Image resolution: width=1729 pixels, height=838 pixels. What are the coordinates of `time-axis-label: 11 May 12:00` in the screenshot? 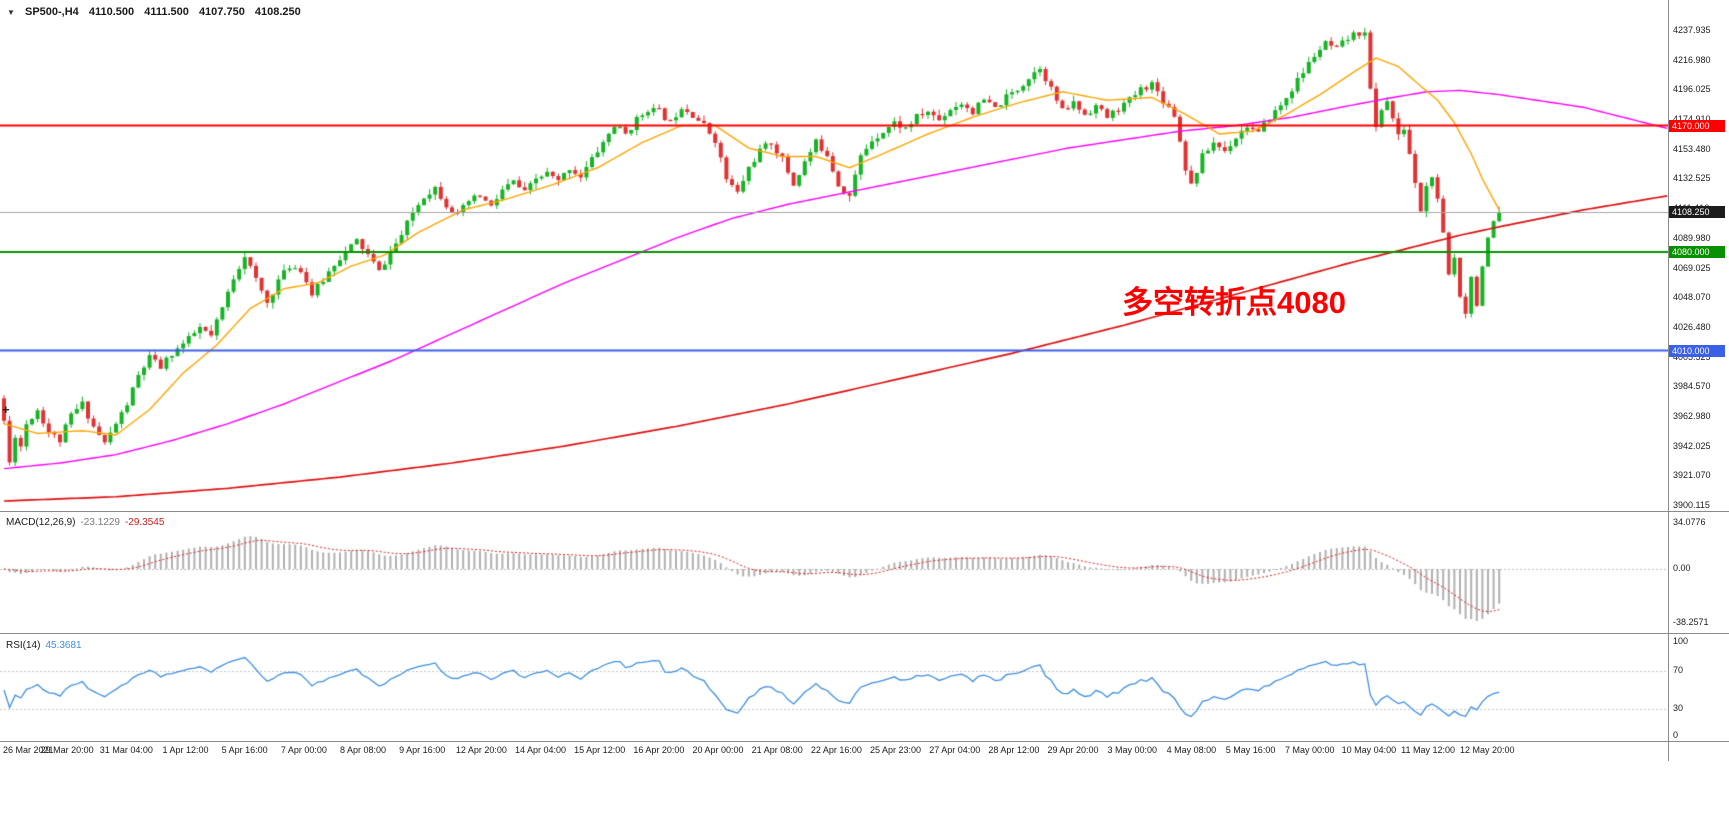 It's located at (1428, 750).